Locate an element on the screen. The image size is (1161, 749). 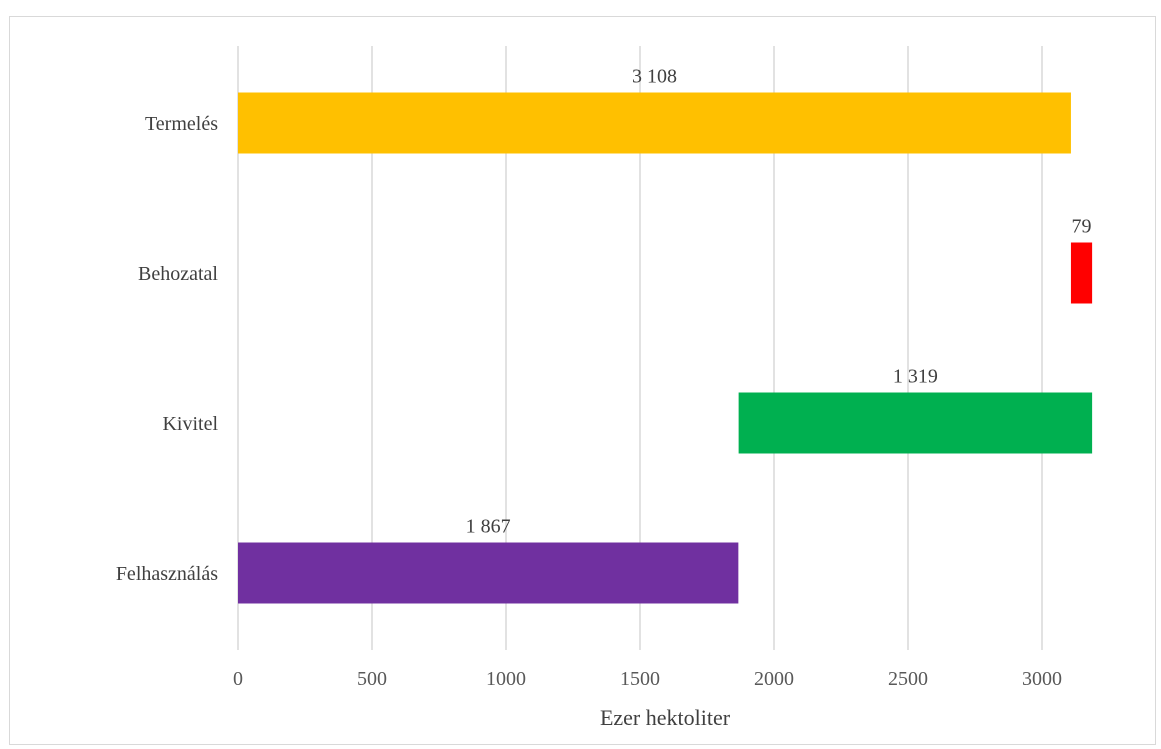
category-label: Behozatal is located at coordinates (178, 274).